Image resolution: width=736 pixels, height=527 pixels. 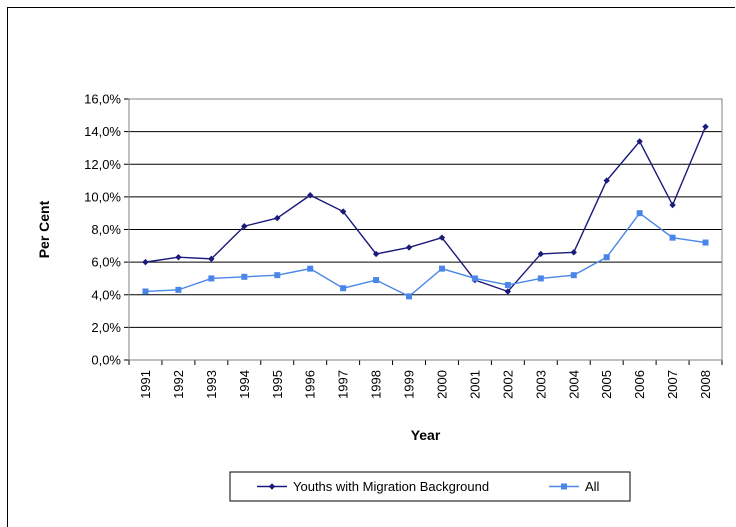 What do you see at coordinates (44, 229) in the screenshot?
I see `y-axis-label: Per Cent` at bounding box center [44, 229].